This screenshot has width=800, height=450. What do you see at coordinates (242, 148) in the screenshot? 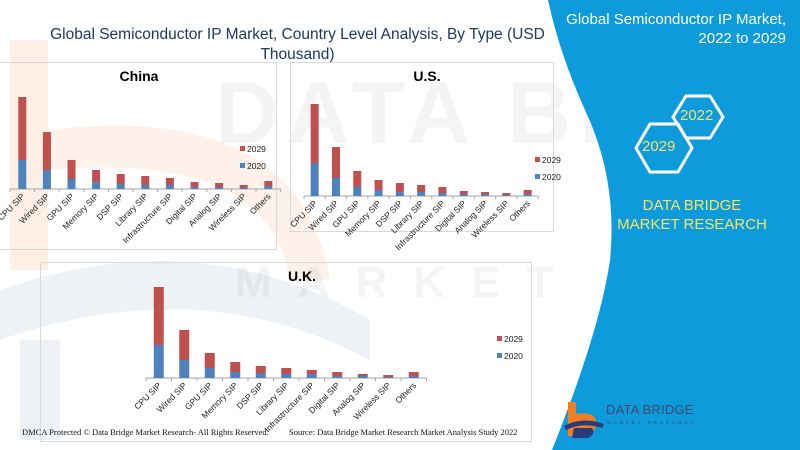
I see `legend-swatch-china-2029` at bounding box center [242, 148].